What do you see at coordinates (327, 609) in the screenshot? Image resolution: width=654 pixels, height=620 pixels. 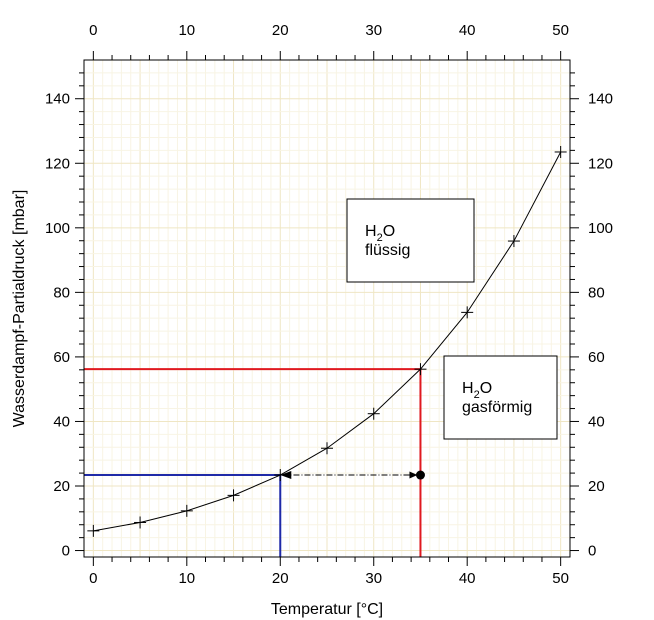 I see `x-axis-label: Temperatur [°C]` at bounding box center [327, 609].